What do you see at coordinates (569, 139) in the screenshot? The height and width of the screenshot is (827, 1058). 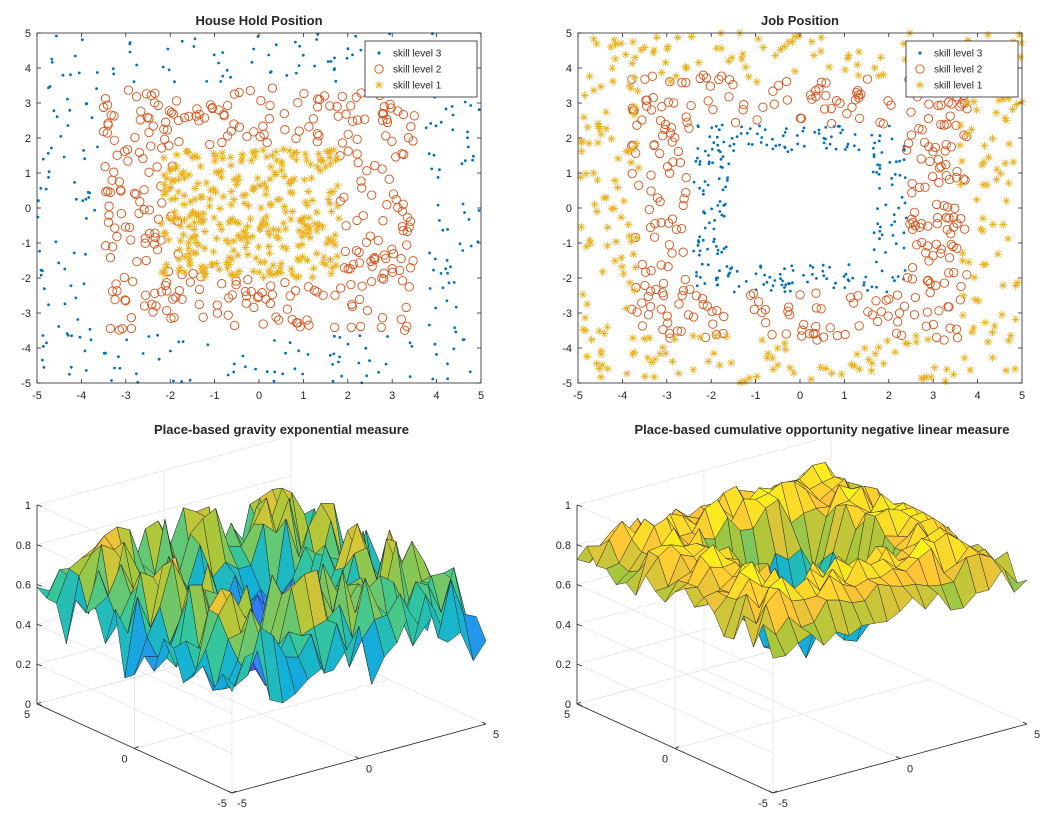 I see `y-tick-label: 2` at bounding box center [569, 139].